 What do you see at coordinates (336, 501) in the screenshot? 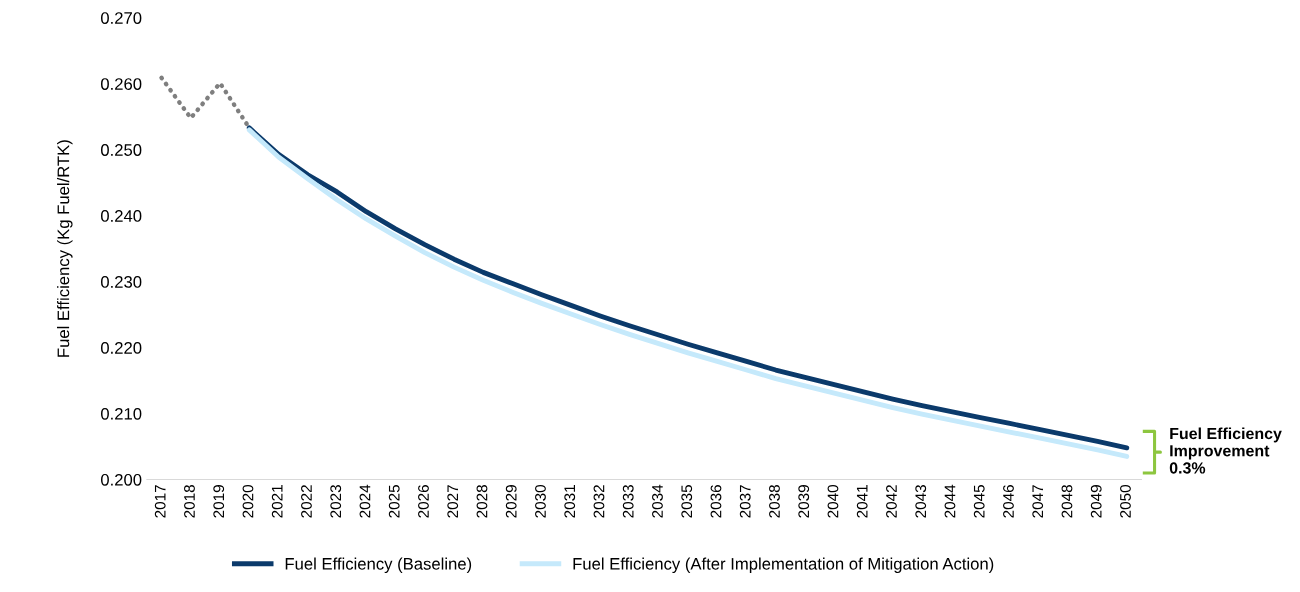
I see `x-tick-label: 2023` at bounding box center [336, 501].